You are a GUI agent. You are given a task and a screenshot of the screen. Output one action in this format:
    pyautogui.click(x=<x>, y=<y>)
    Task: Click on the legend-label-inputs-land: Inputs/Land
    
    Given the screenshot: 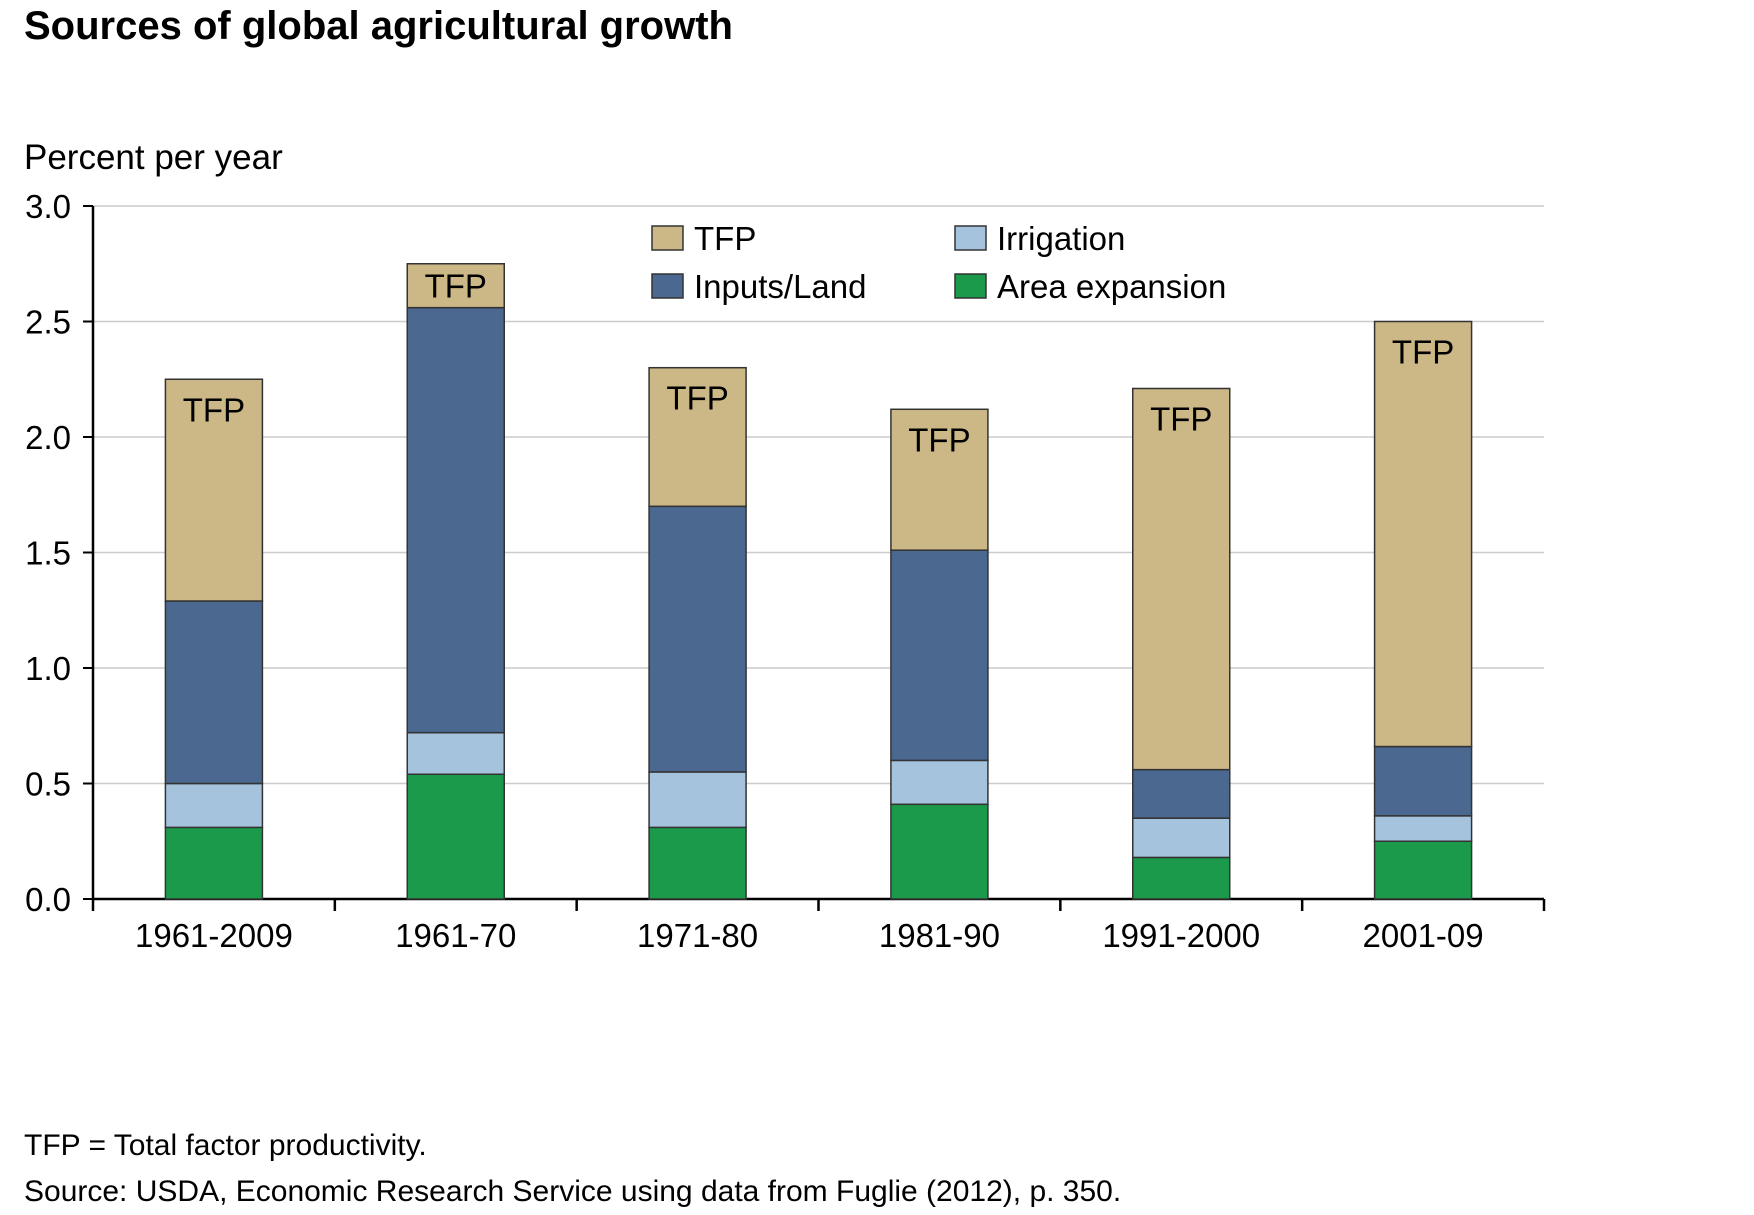 What is the action you would take?
    pyautogui.click(x=780, y=286)
    